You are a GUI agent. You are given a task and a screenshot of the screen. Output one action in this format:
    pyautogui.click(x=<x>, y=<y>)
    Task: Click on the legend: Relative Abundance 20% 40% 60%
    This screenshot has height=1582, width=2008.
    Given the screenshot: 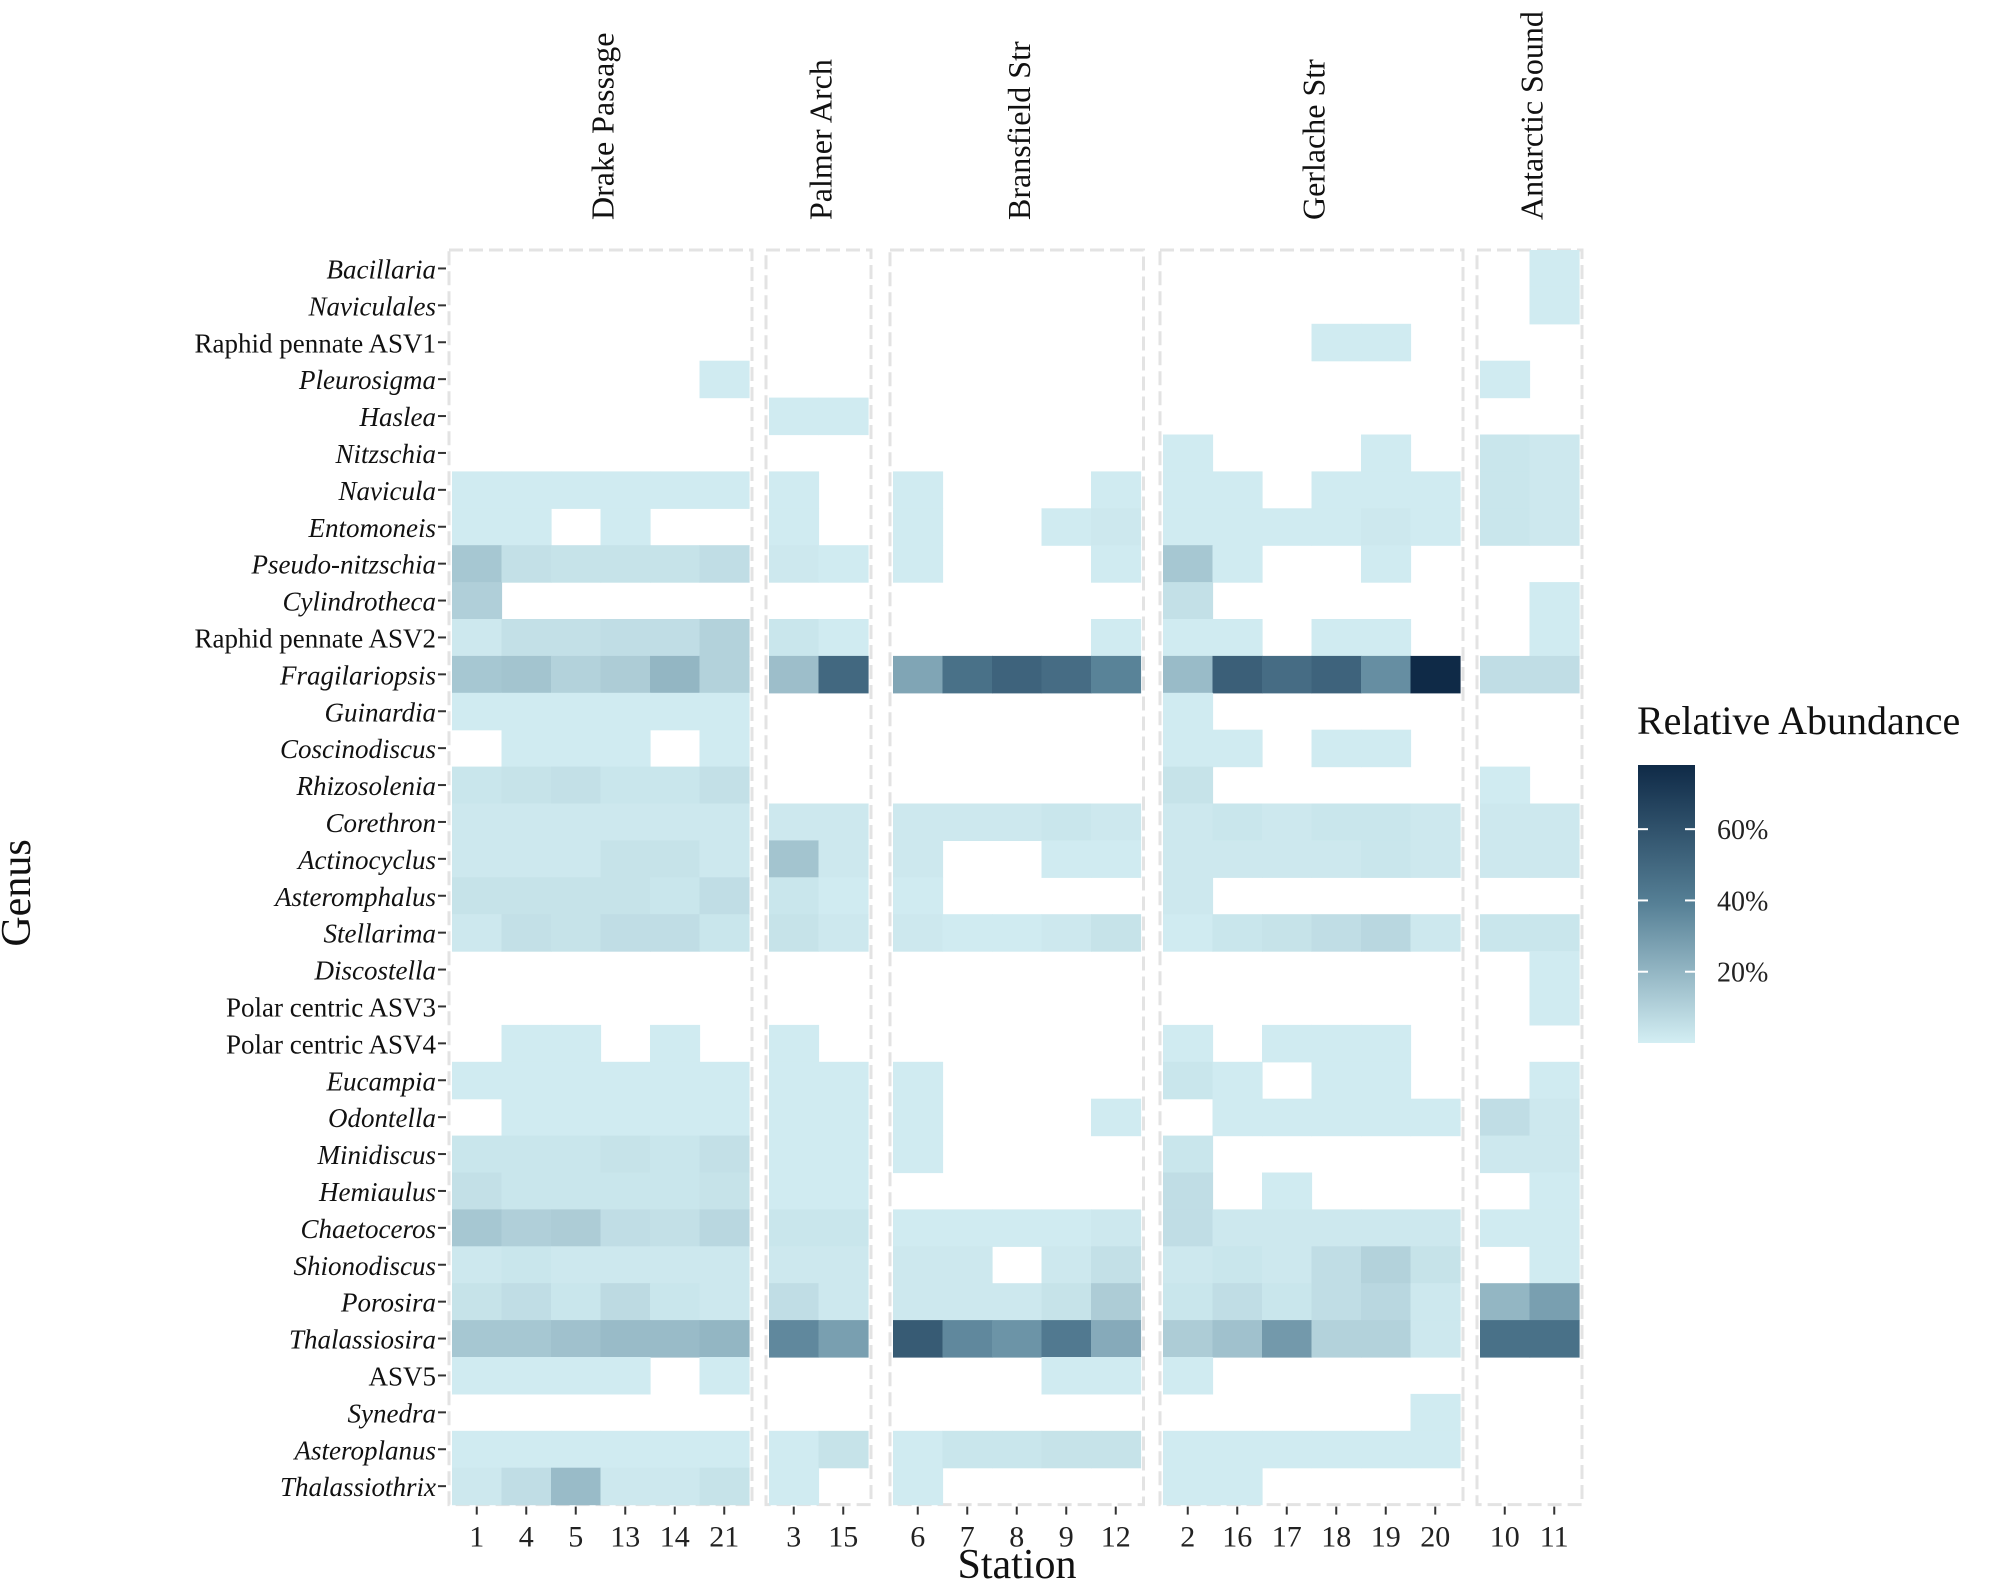 What is the action you would take?
    pyautogui.click(x=1798, y=870)
    